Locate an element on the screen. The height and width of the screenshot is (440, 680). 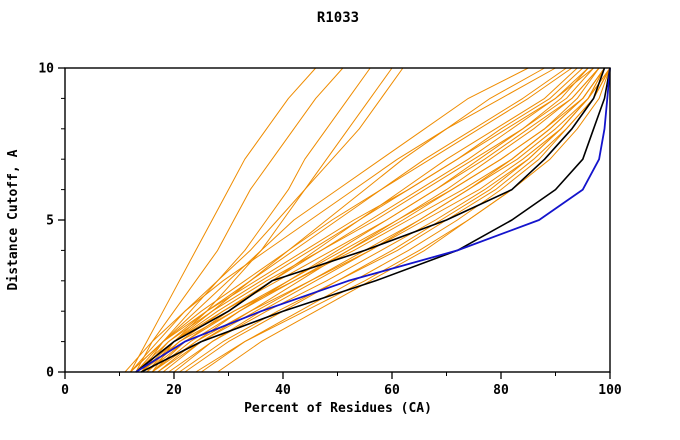
x-tick-label: 60 is located at coordinates (392, 390).